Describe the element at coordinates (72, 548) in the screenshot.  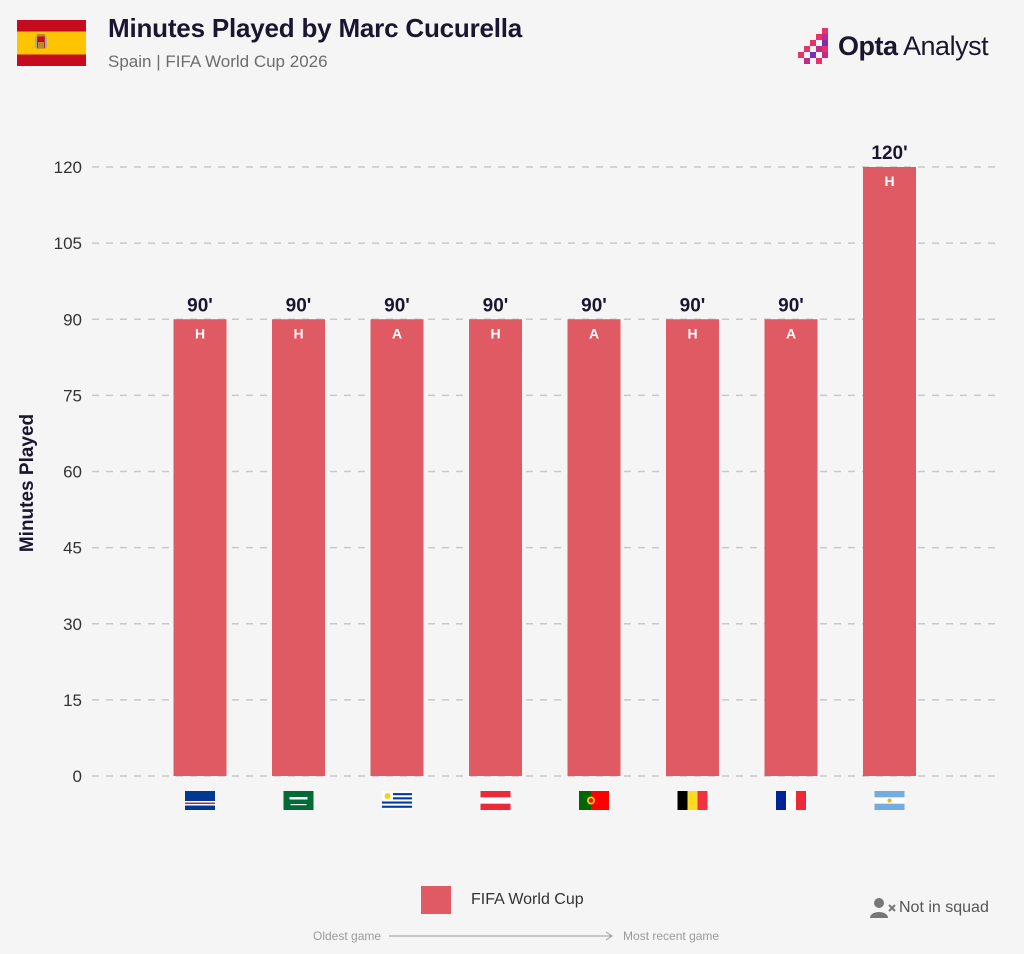
I see `y-tick-label: 45` at that location.